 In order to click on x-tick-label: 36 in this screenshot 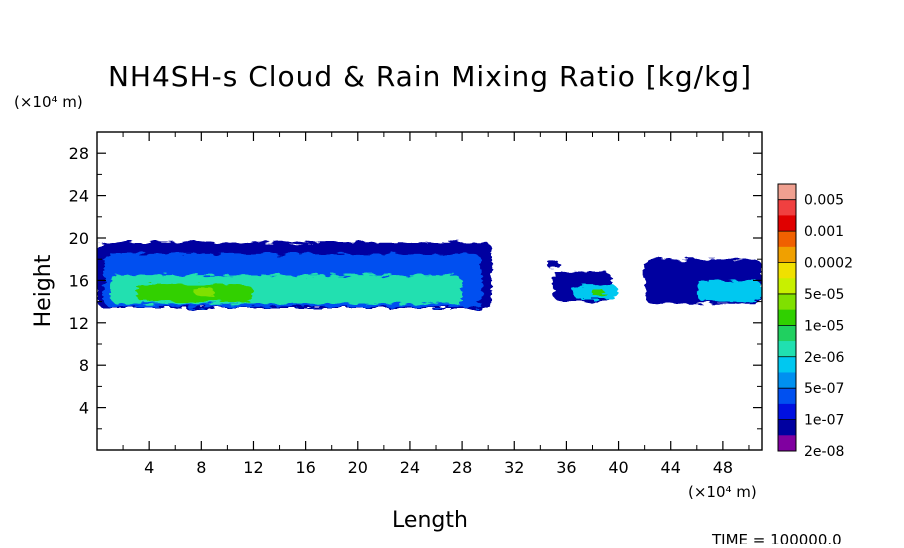, I will do `click(566, 467)`.